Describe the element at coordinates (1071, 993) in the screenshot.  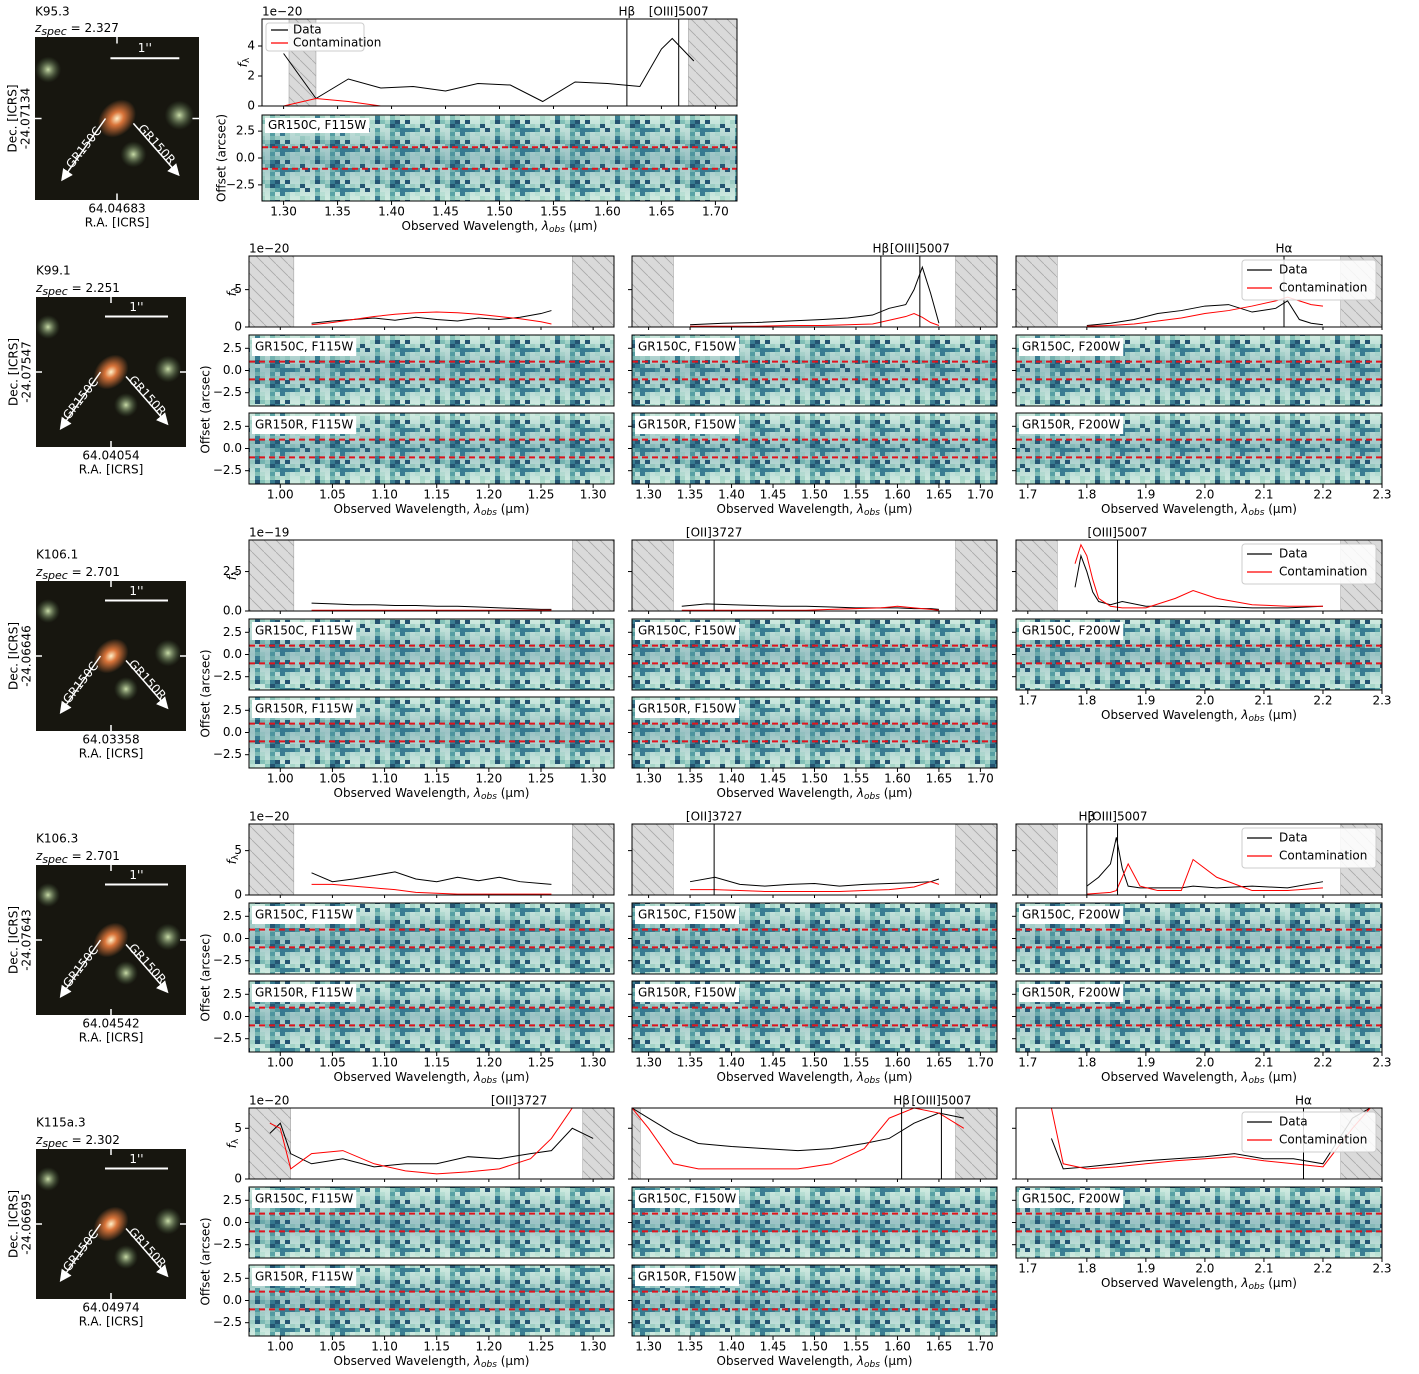
I see `image-label: GR150R, F200W` at that location.